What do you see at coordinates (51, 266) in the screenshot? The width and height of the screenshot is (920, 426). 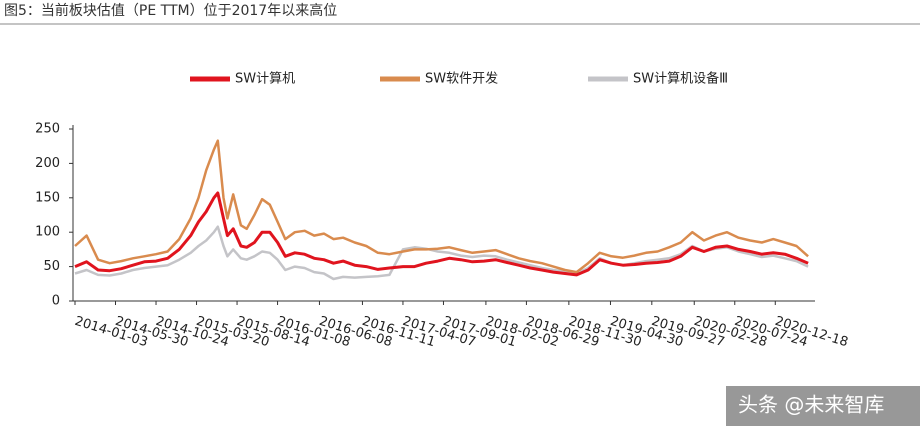 I see `y-tick-label: 50` at bounding box center [51, 266].